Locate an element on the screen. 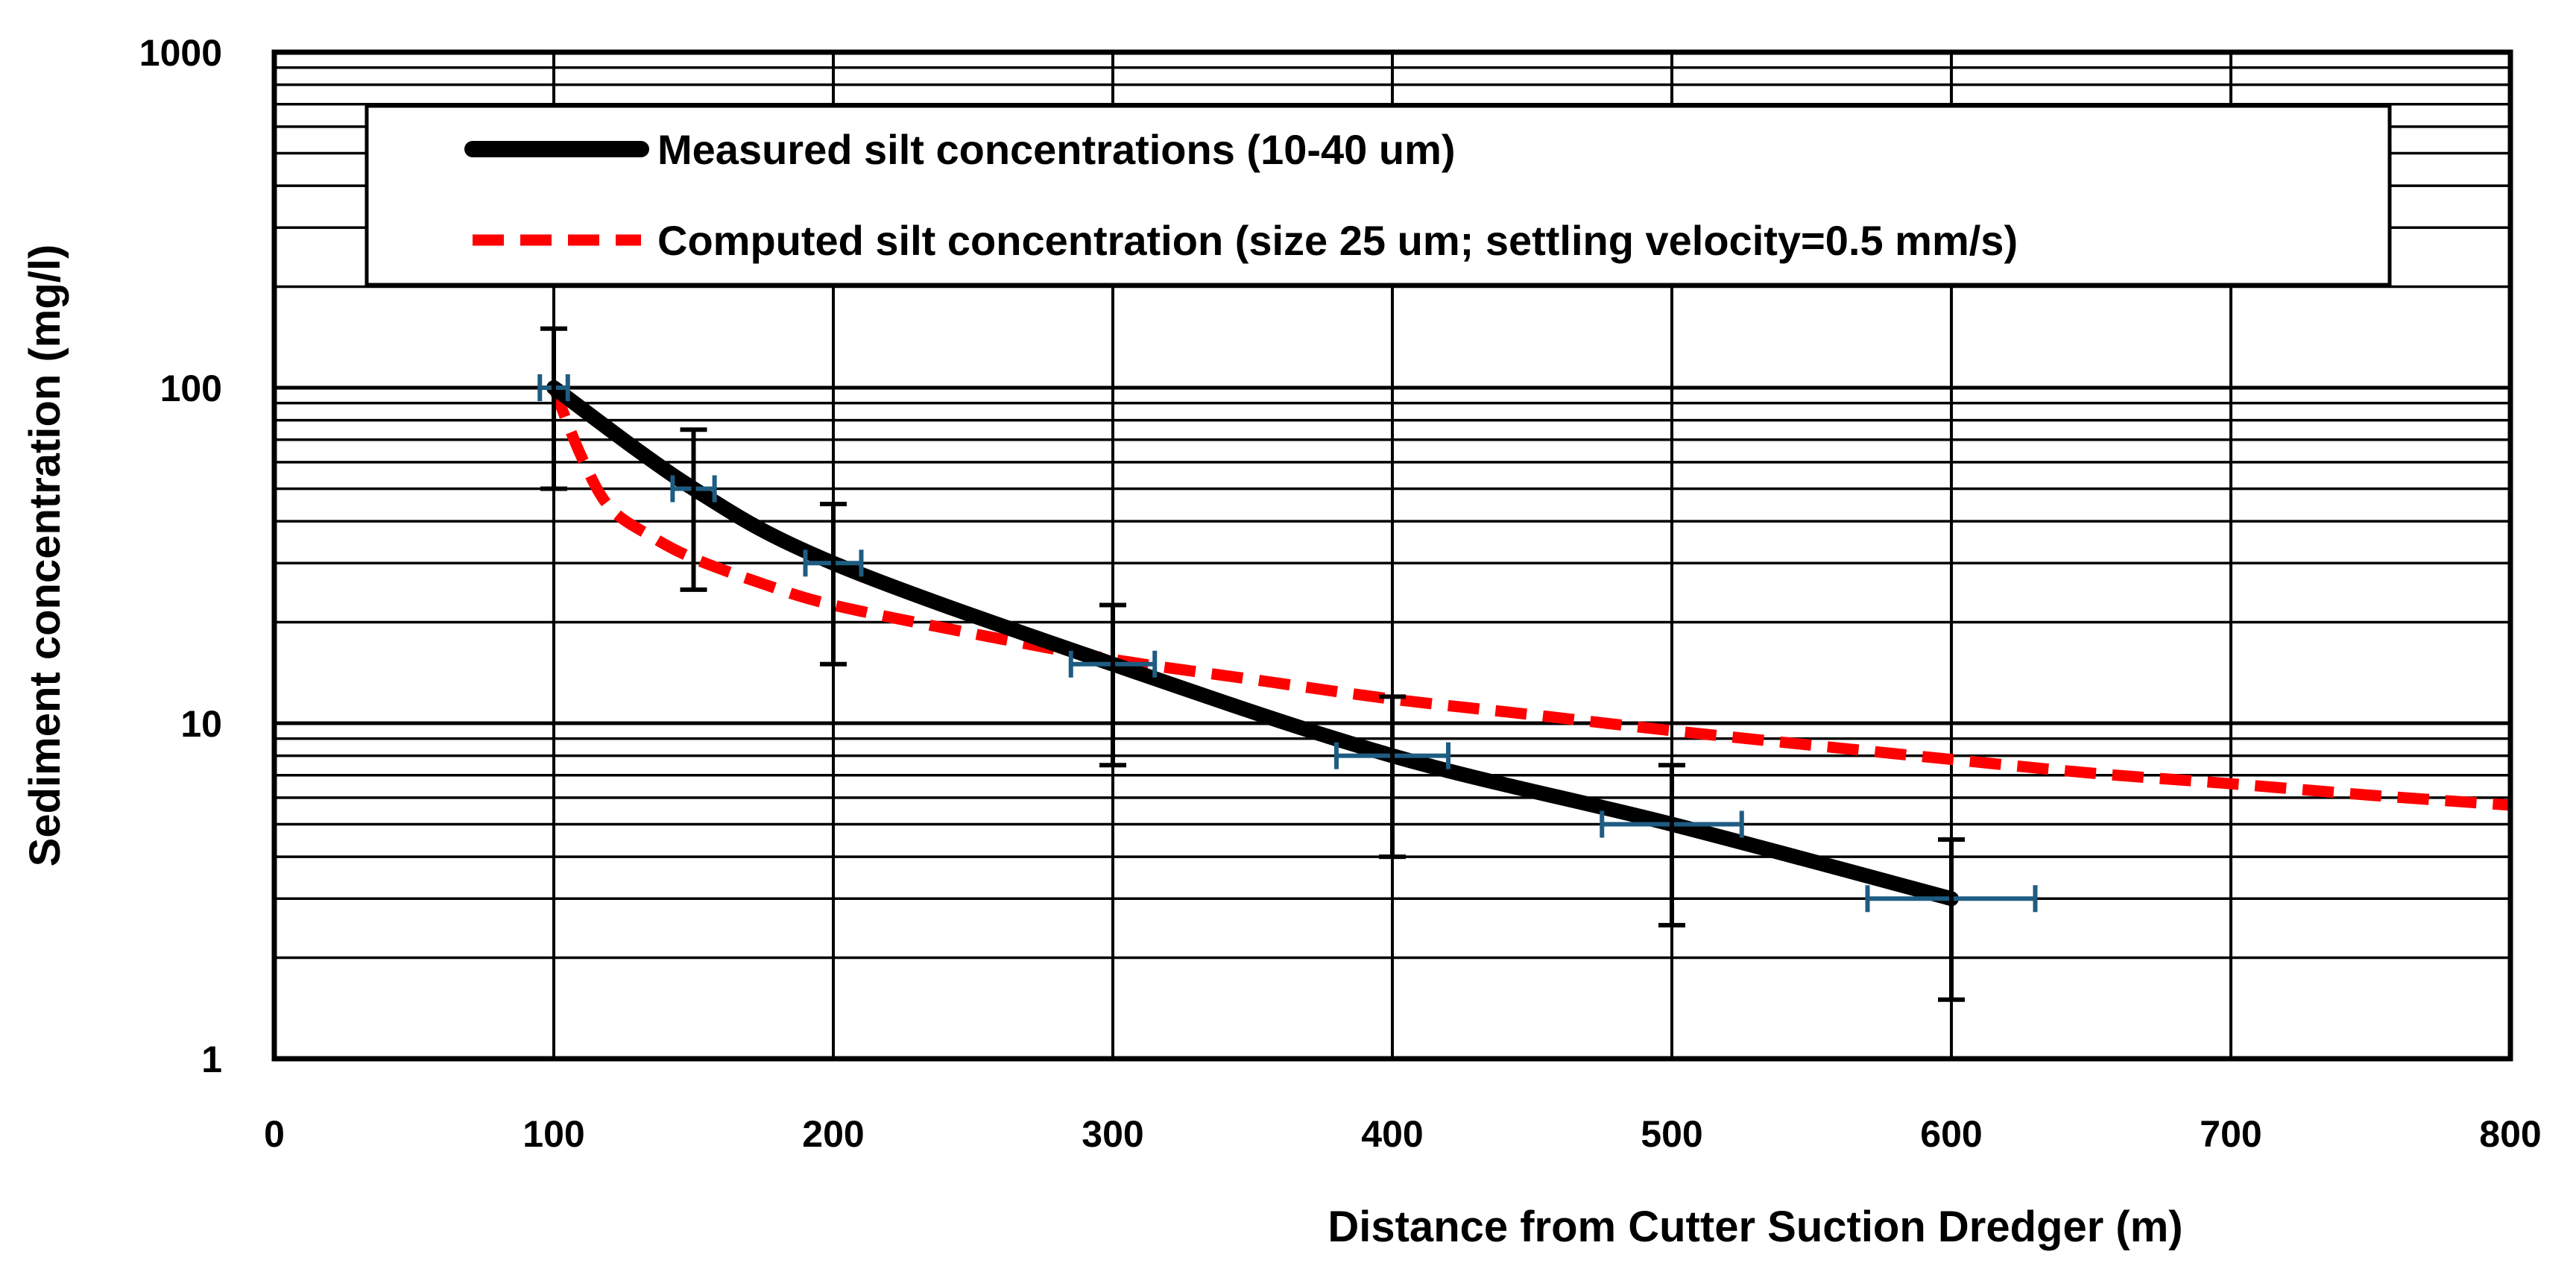 The height and width of the screenshot is (1266, 2576). x-tick-label: 300 is located at coordinates (1112, 1134).